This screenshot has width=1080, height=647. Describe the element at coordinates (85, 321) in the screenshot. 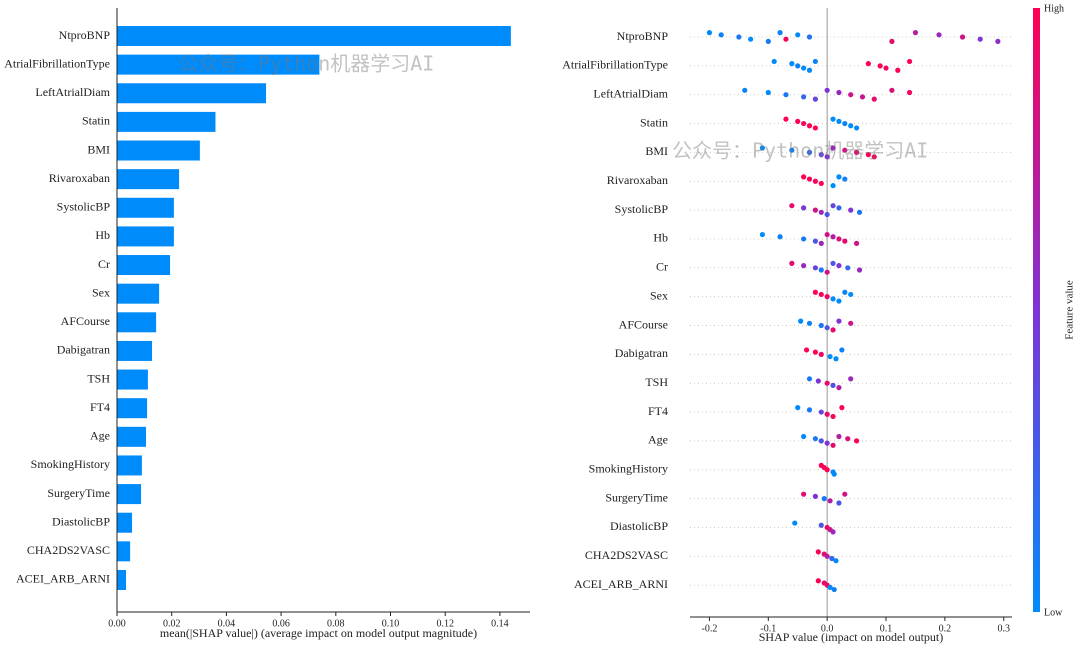

I see `y-tick-label: AFCourse` at that location.